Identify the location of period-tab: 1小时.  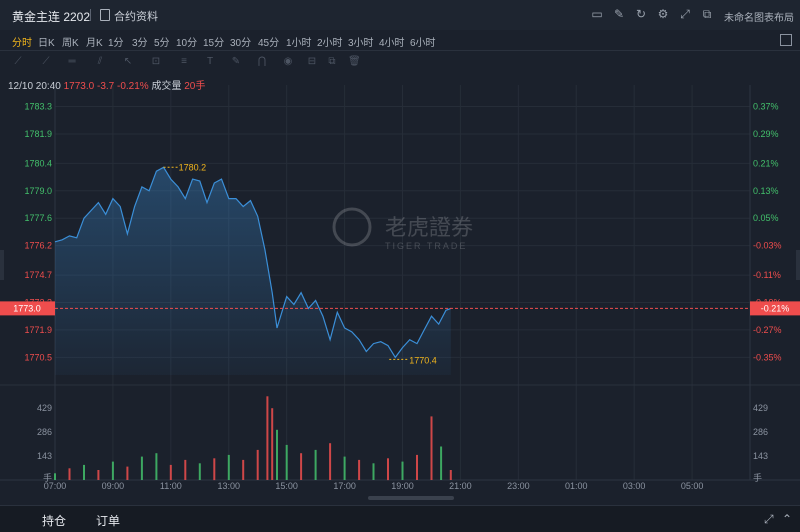
(299, 43).